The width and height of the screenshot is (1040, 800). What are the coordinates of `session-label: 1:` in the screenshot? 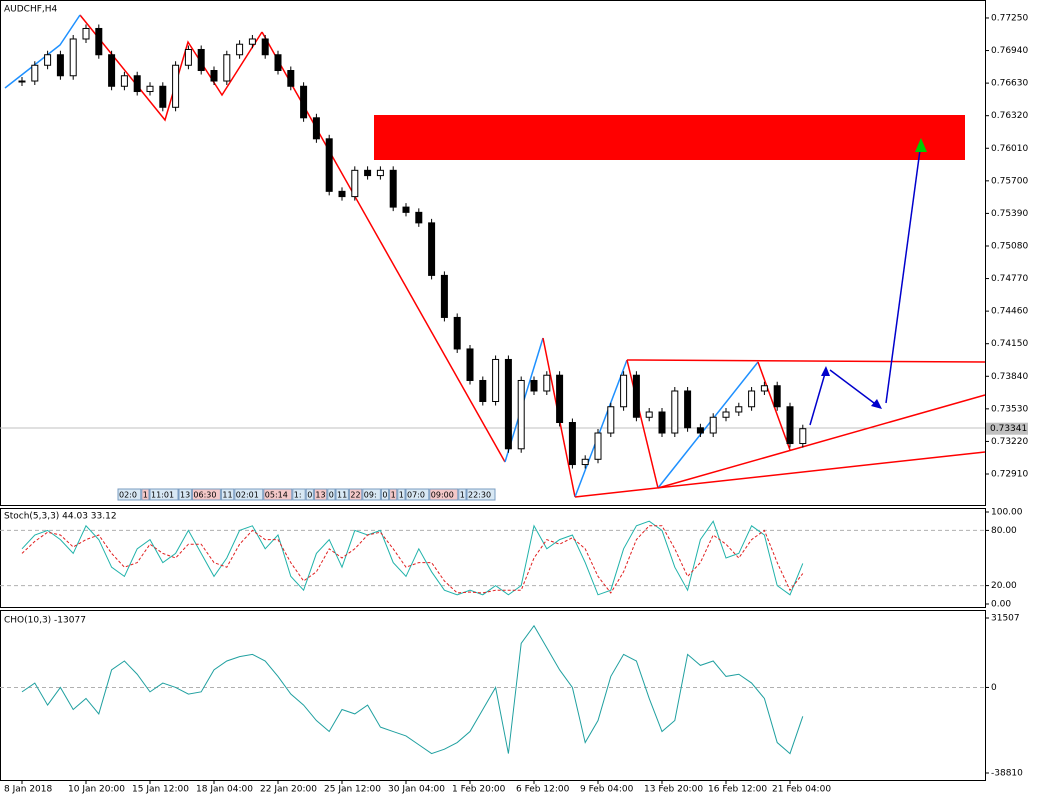 It's located at (298, 495).